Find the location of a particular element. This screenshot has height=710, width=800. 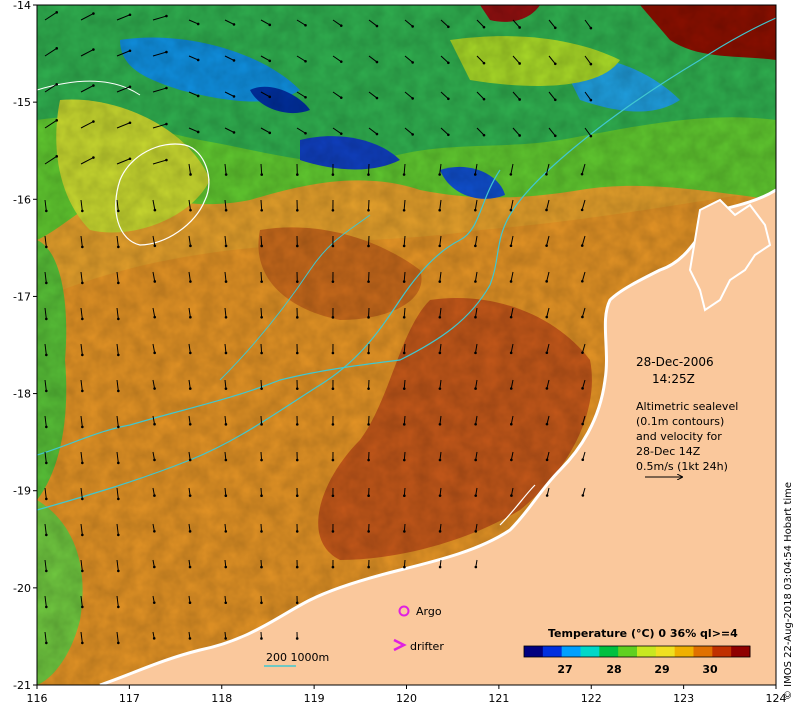

x-tick-label: 116 is located at coordinates (37, 698).